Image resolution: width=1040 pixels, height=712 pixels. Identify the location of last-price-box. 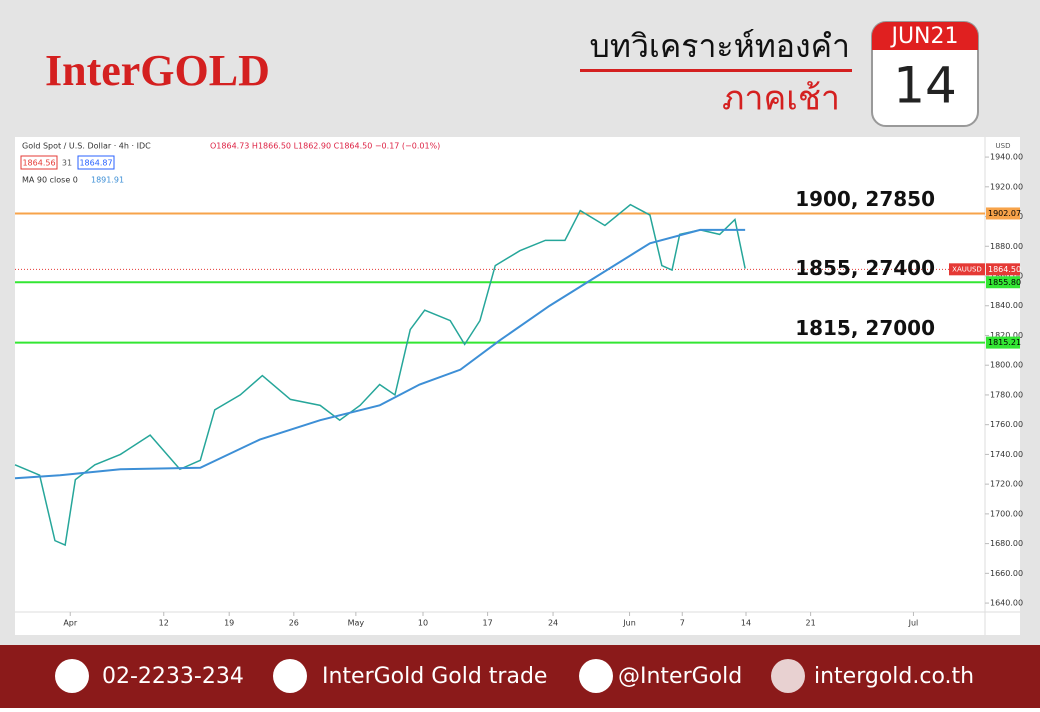
(1003, 269).